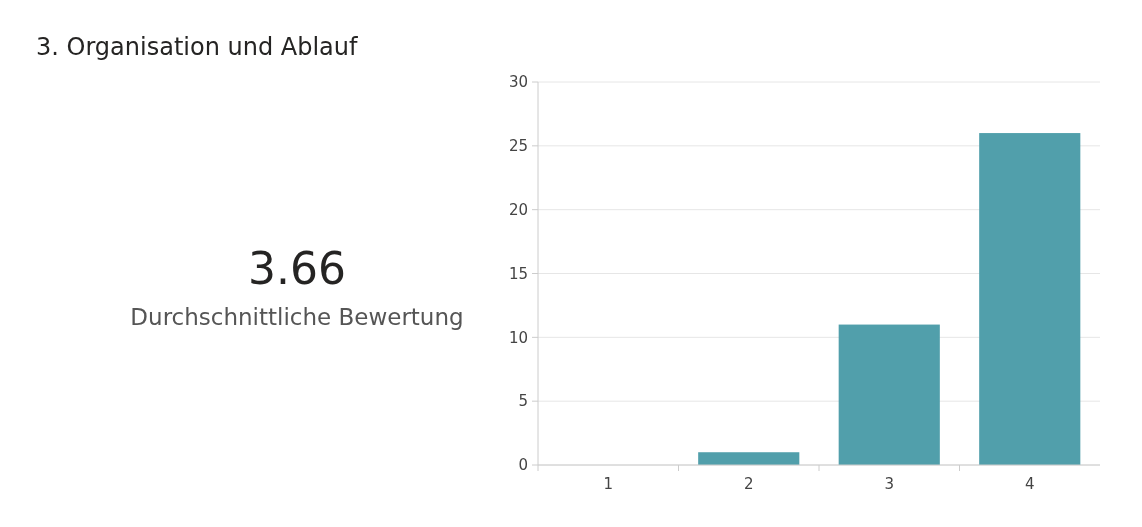  What do you see at coordinates (523, 465) in the screenshot?
I see `y-tick-label: 0` at bounding box center [523, 465].